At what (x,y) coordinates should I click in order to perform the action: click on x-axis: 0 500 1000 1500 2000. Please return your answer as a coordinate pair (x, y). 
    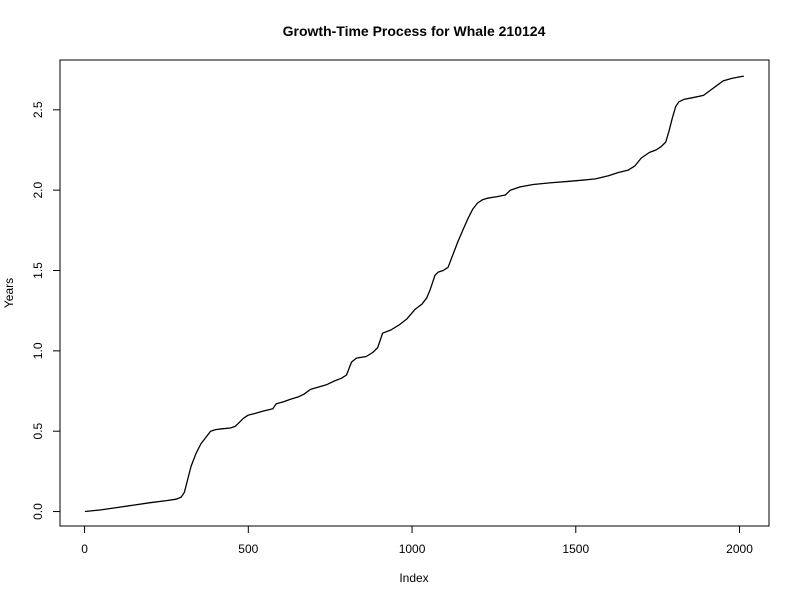
    Looking at the image, I should click on (417, 540).